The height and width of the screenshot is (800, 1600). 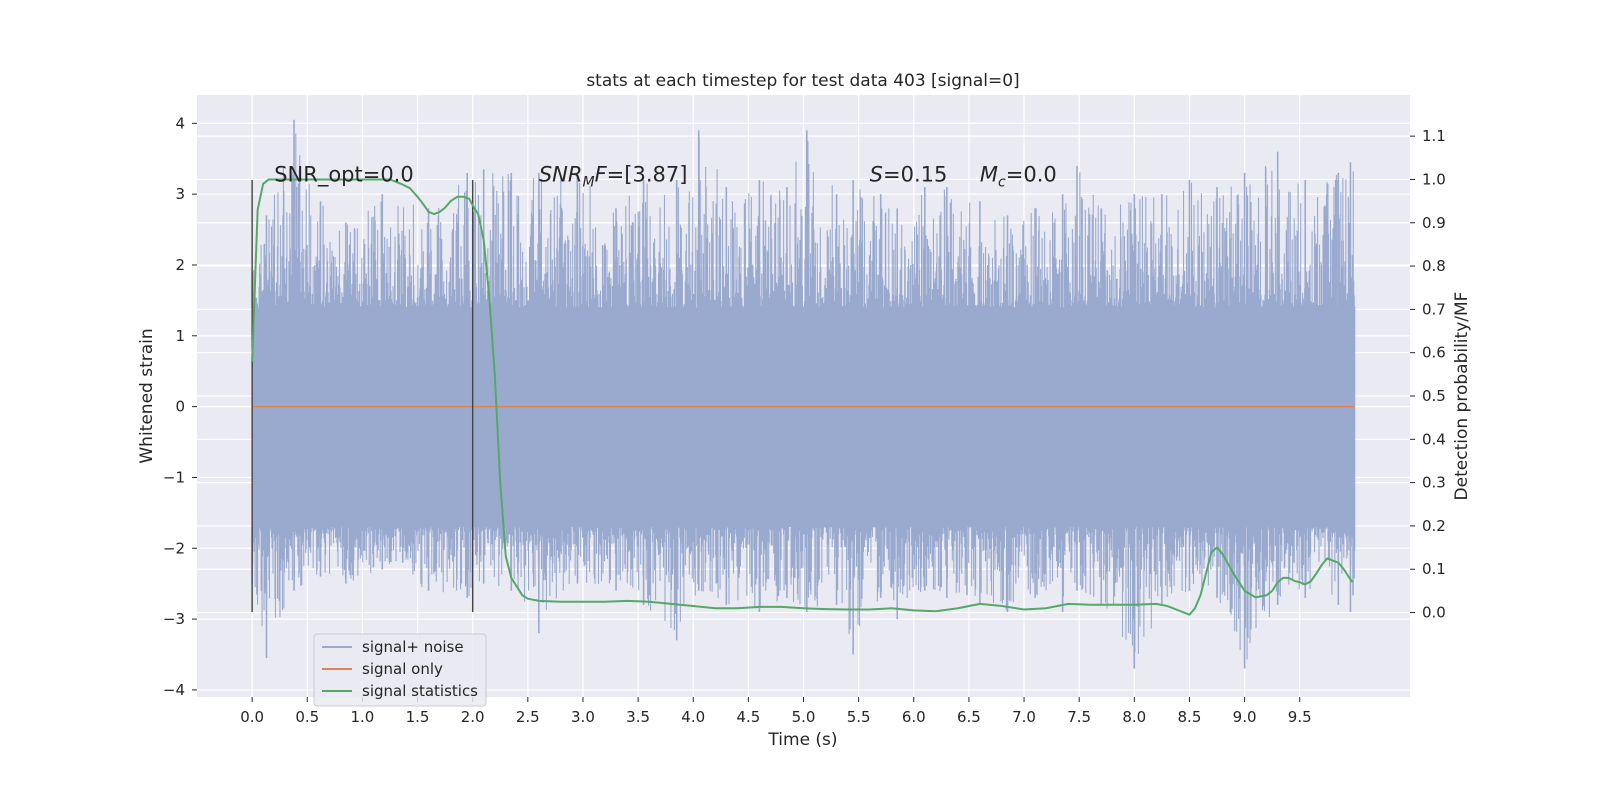 What do you see at coordinates (1434, 483) in the screenshot?
I see `y-right-tick-label: 0.3` at bounding box center [1434, 483].